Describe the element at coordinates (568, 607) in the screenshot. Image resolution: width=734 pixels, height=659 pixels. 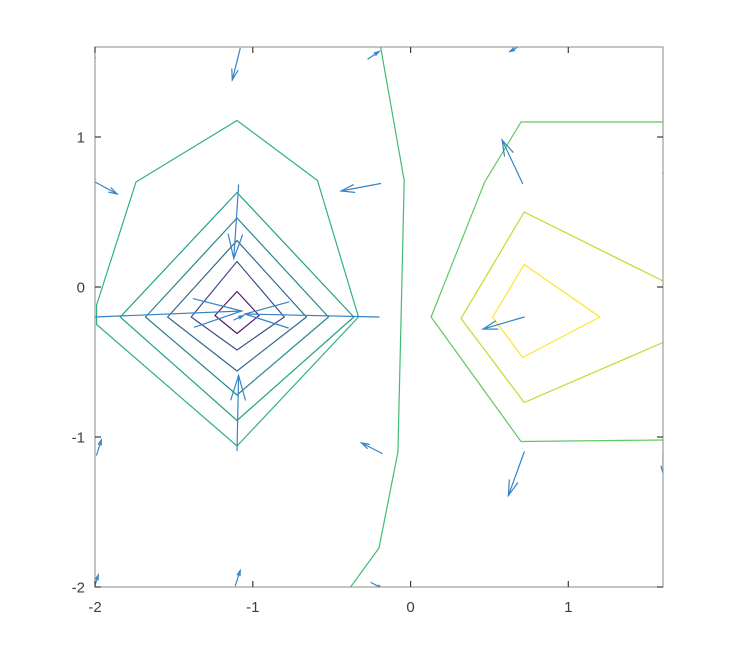
I see `x-tick-label: 1` at that location.